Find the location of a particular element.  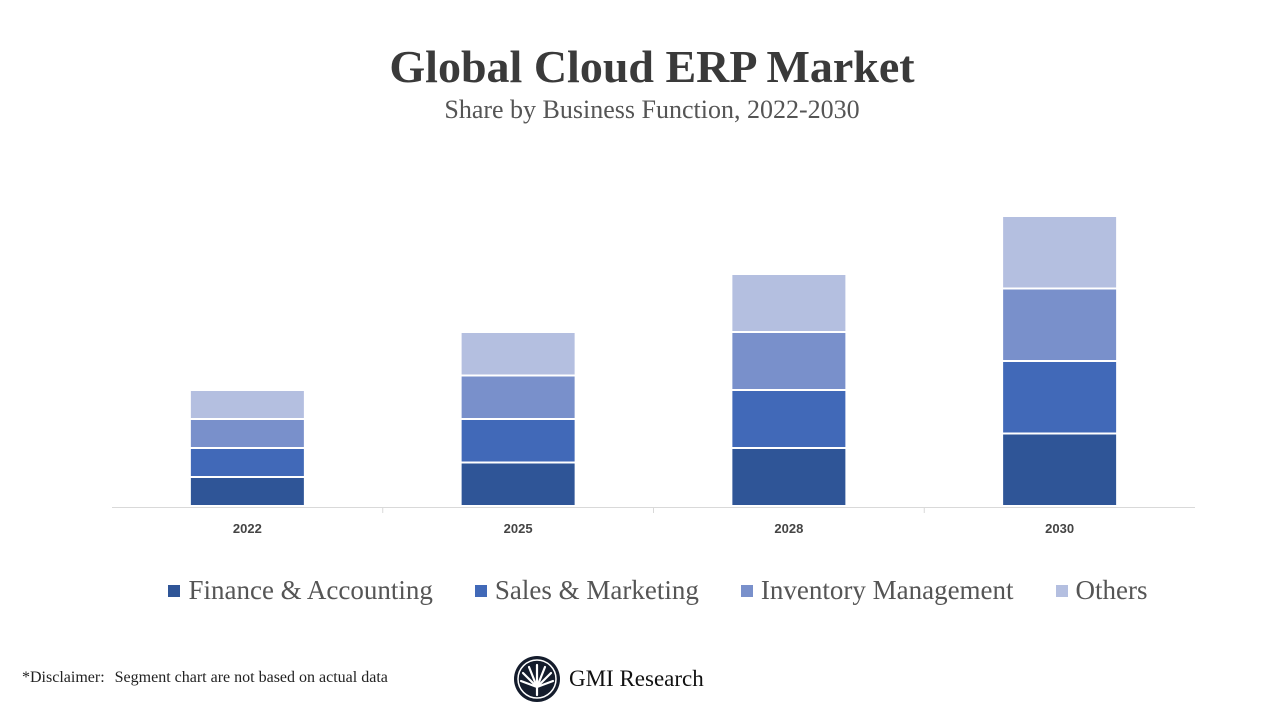

legend-item: Finance & Accounting is located at coordinates (300, 590).